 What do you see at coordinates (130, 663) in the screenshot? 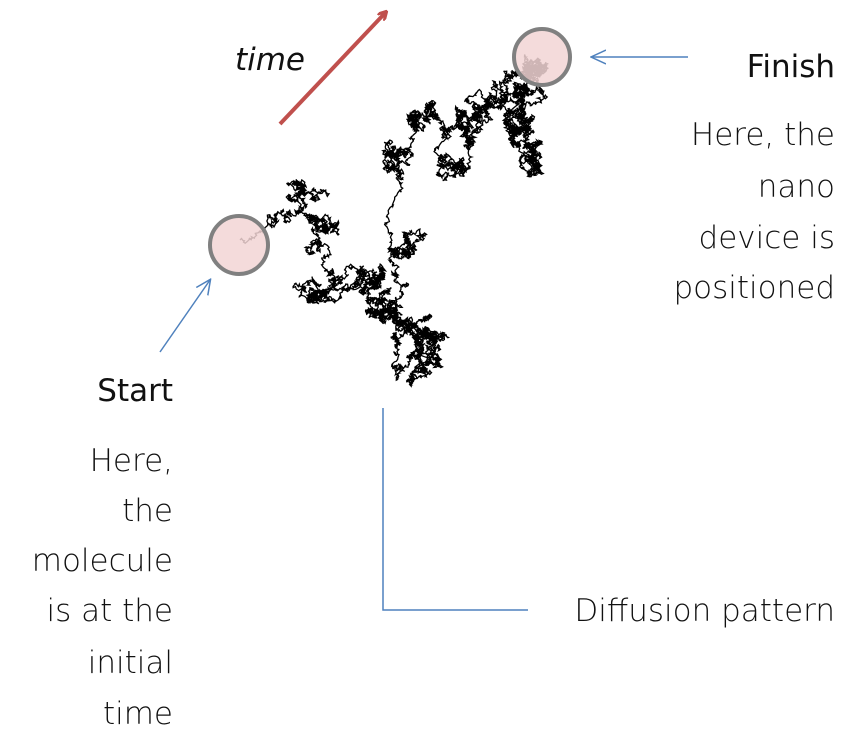
I see `start-line: initial` at bounding box center [130, 663].